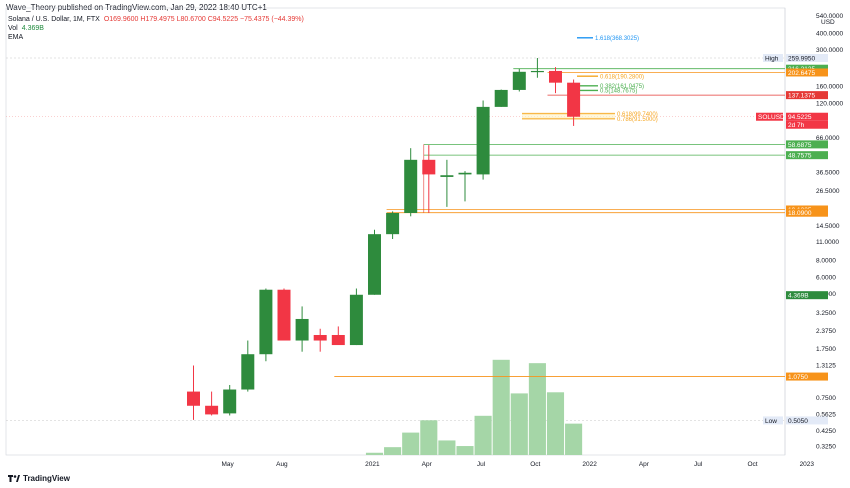 This screenshot has width=850, height=488. I want to click on y-tick-label: 36.5000, so click(828, 172).